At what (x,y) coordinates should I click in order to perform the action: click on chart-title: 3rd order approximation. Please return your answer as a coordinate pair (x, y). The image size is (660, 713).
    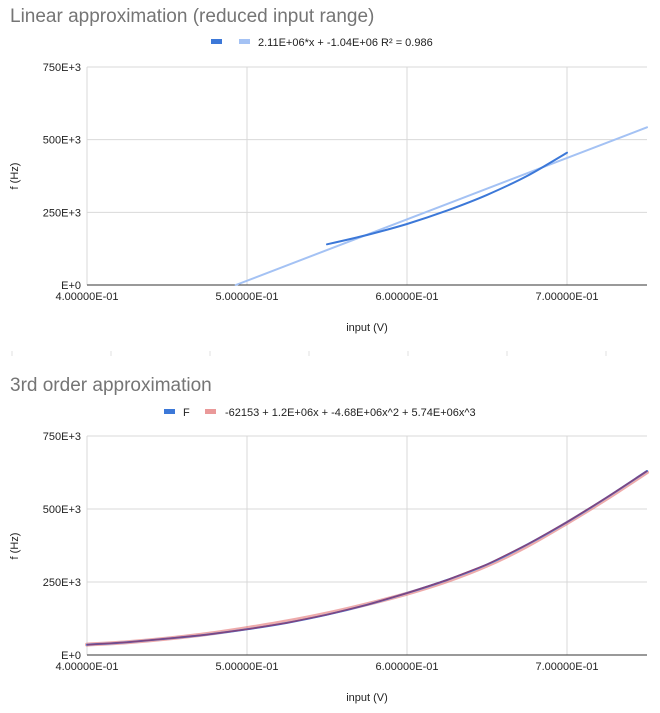
    Looking at the image, I should click on (111, 385).